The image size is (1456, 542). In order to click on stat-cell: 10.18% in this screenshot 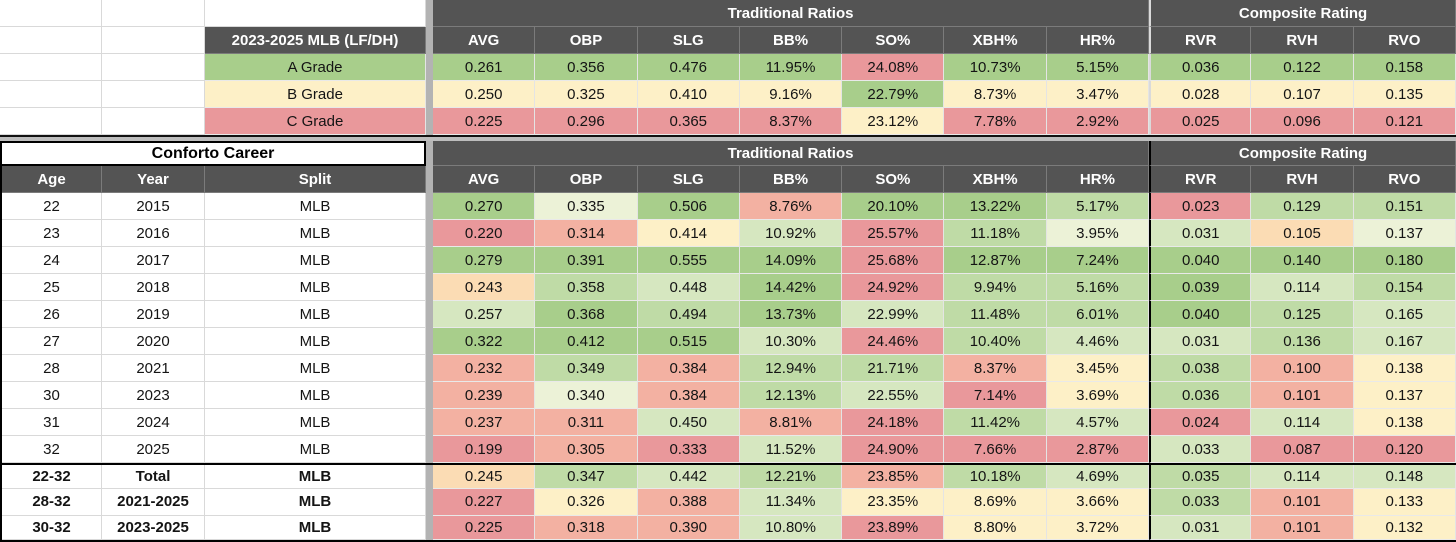, I will do `click(995, 477)`.